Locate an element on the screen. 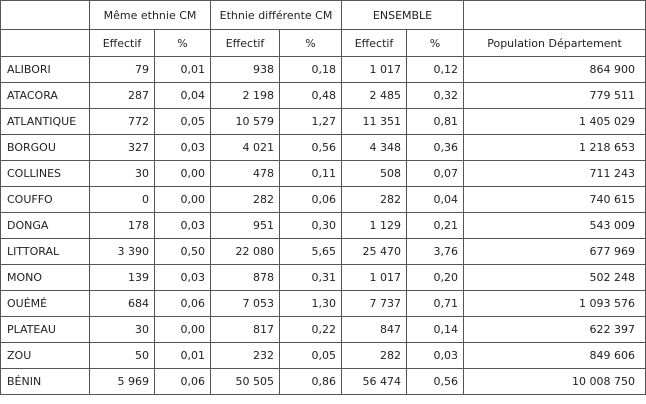 The height and width of the screenshot is (404, 646). department-name: BORGOU is located at coordinates (45, 147).